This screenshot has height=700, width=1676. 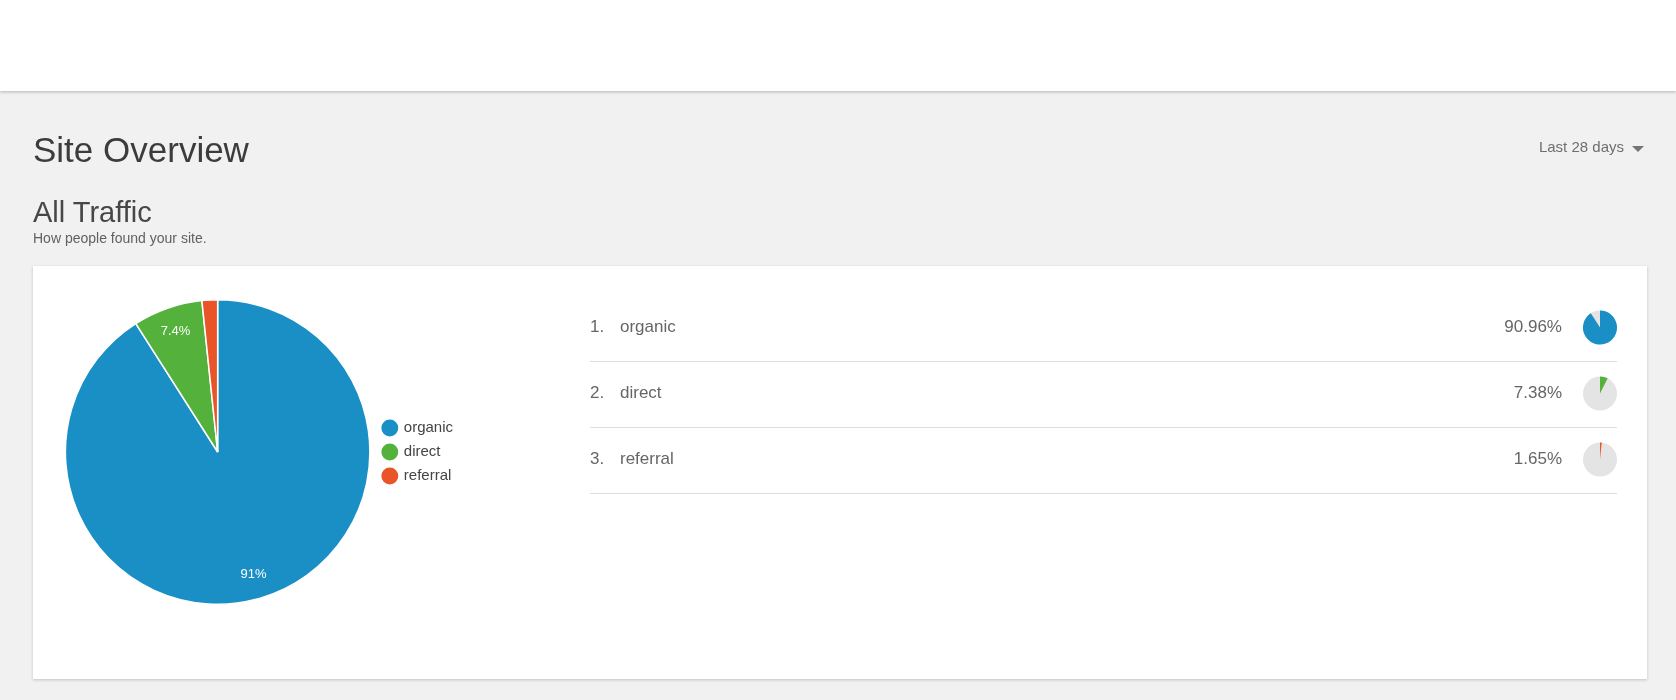 I want to click on data-label: 90.96%, so click(x=1533, y=327).